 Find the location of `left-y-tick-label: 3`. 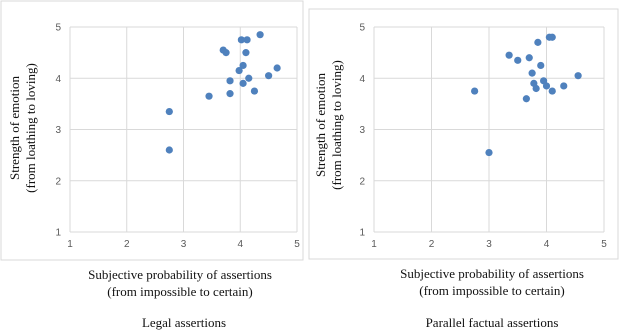

left-y-tick-label: 3 is located at coordinates (58, 130).